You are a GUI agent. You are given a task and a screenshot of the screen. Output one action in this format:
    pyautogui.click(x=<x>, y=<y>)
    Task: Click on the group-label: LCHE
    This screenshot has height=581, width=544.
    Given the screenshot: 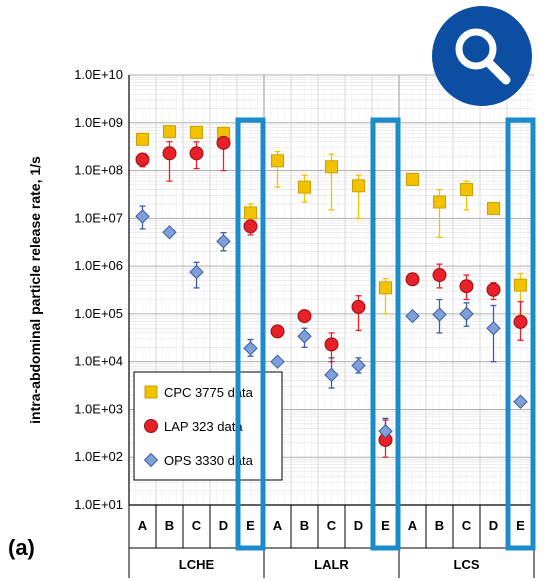 What is the action you would take?
    pyautogui.click(x=197, y=564)
    